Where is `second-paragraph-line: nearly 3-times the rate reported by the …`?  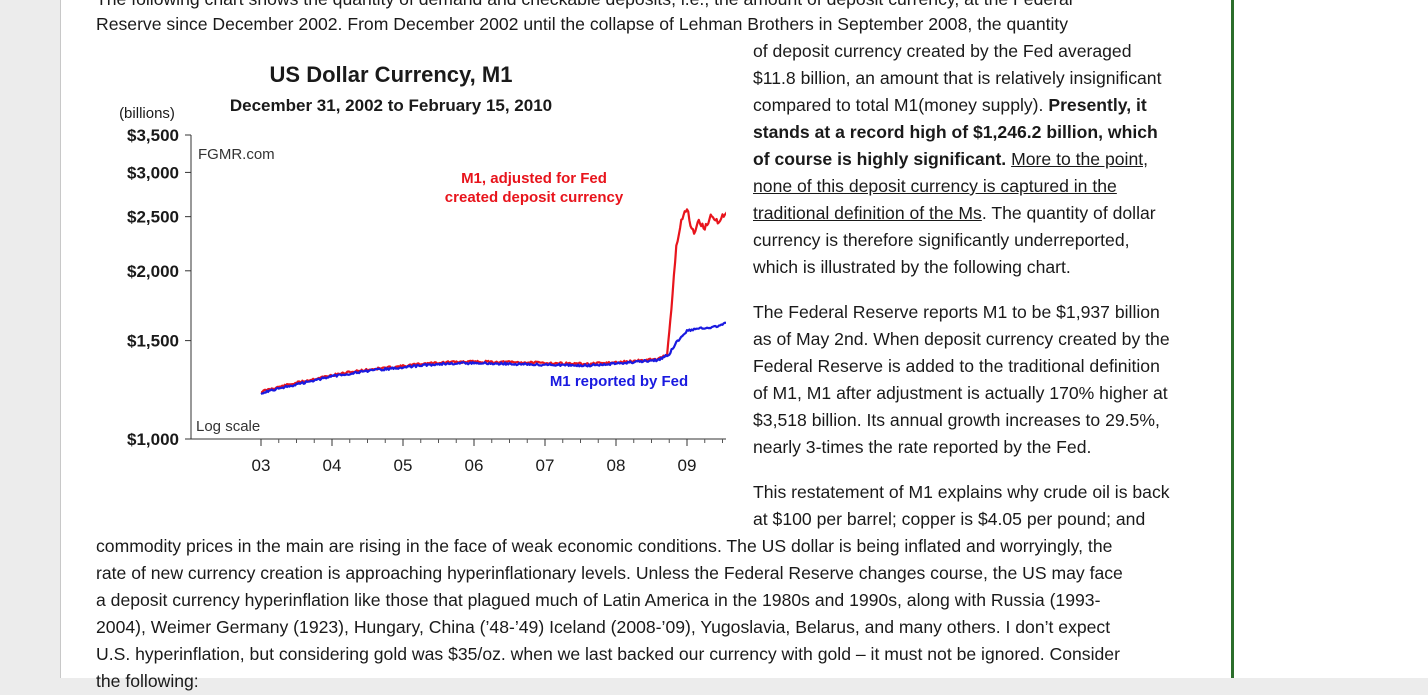 second-paragraph-line: nearly 3-times the rate reported by the … is located at coordinates (922, 447).